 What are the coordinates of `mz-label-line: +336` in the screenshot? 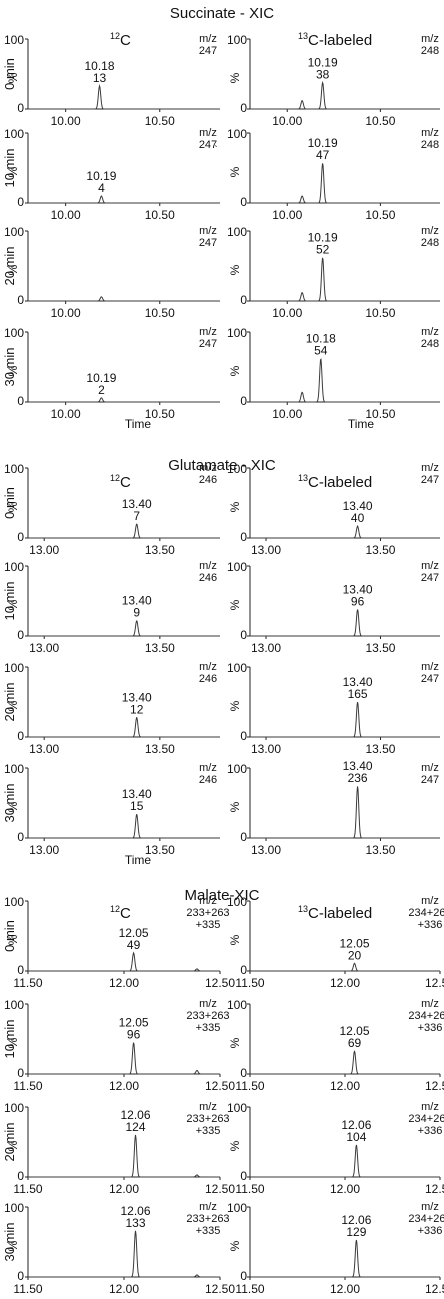 It's located at (430, 1131).